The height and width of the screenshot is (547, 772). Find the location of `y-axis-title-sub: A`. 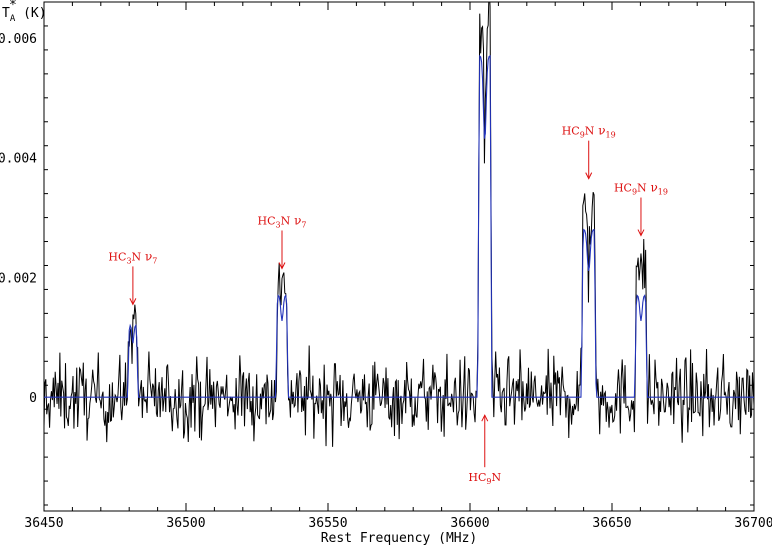

y-axis-title-sub: A is located at coordinates (13, 19).